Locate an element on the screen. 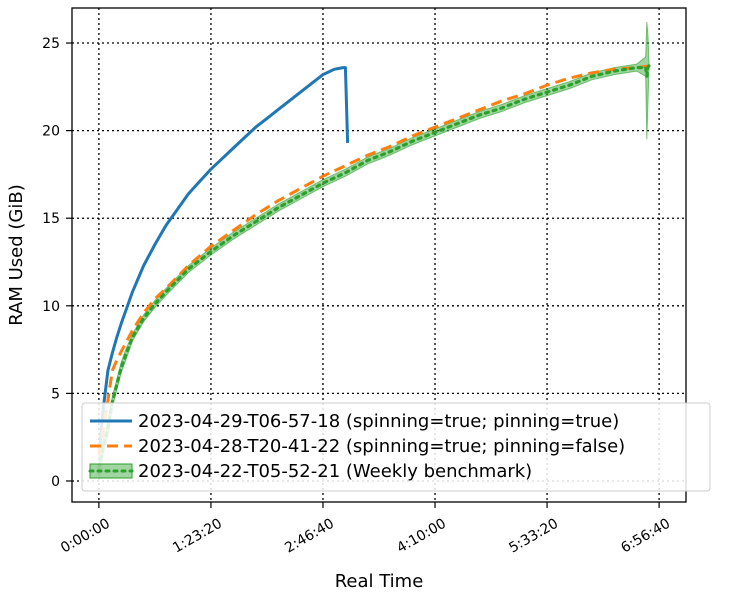 This screenshot has width=750, height=600. y-tick-label: 20 is located at coordinates (51, 132).